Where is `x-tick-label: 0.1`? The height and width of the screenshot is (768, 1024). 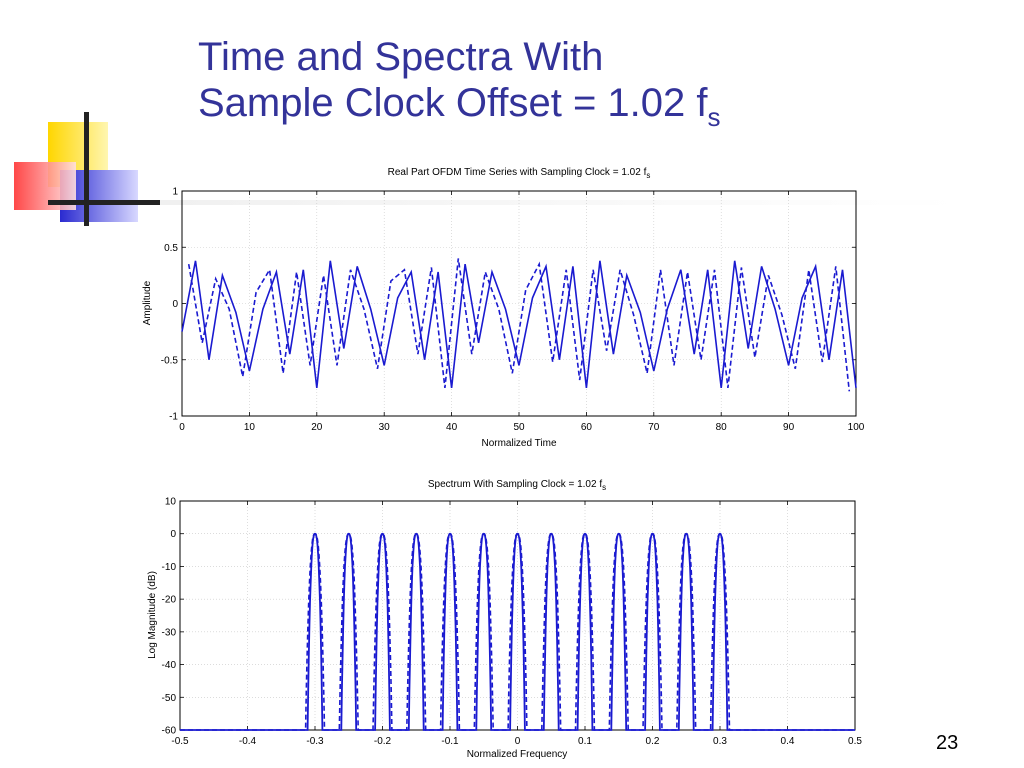
x-tick-label: 0.1 is located at coordinates (585, 741).